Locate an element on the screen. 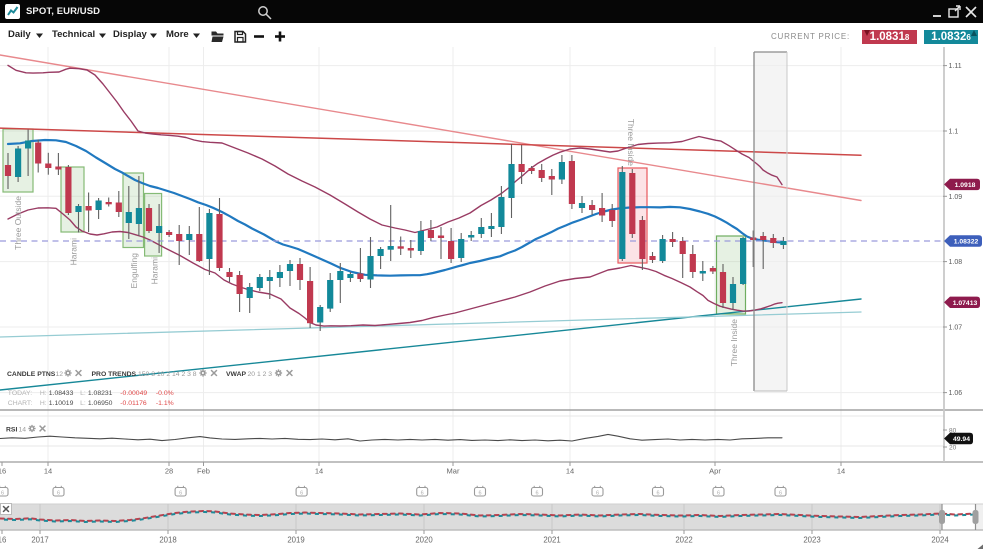 The width and height of the screenshot is (983, 549). svg-text: 12 is located at coordinates (60, 374).